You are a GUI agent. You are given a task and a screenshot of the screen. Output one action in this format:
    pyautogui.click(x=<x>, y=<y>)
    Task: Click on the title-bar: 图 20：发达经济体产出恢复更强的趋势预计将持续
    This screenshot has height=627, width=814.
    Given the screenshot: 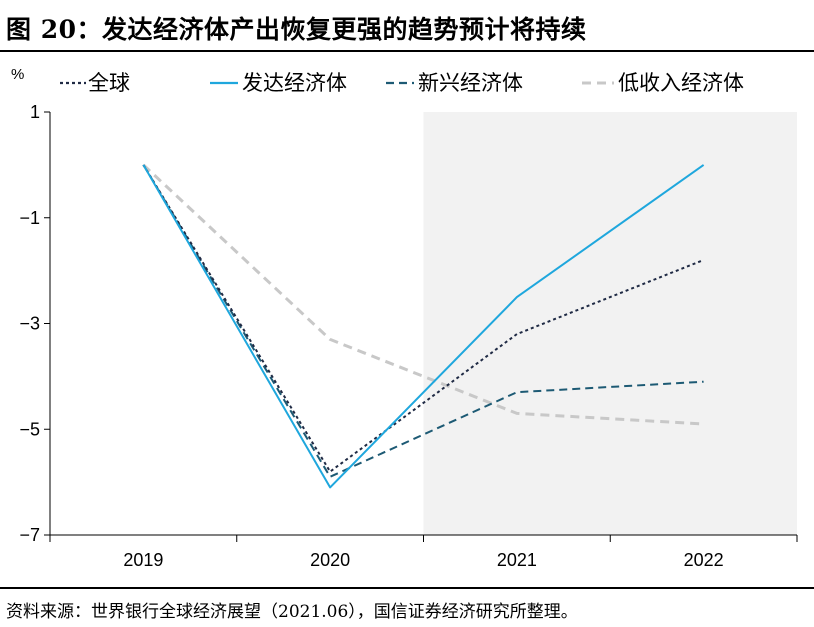 What is the action you would take?
    pyautogui.click(x=407, y=26)
    